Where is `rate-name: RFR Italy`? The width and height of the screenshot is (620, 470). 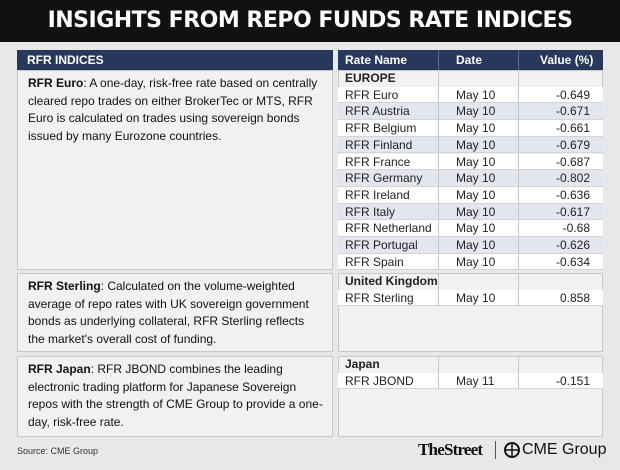
rate-name: RFR Italy is located at coordinates (370, 211).